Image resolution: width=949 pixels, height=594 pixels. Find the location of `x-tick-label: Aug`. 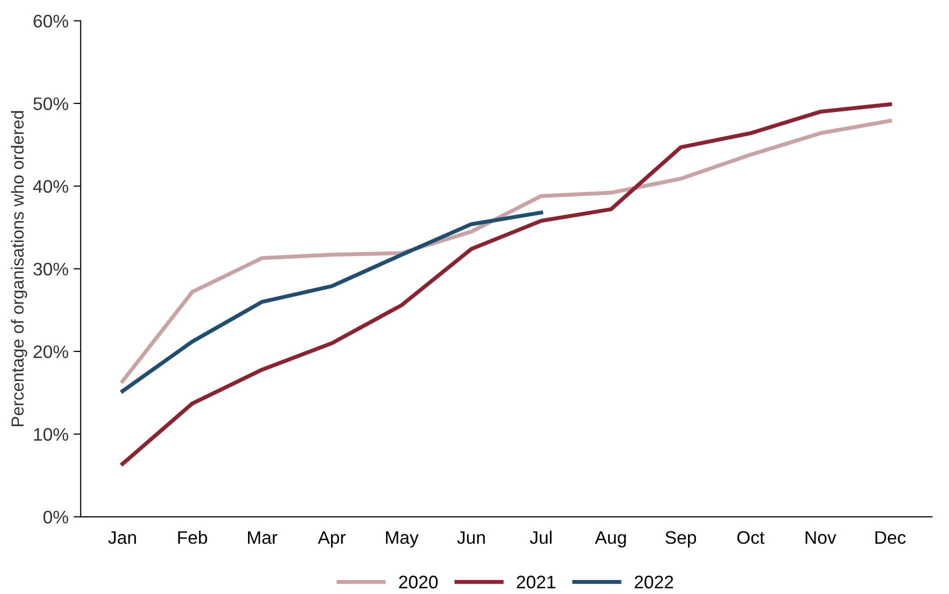

x-tick-label: Aug is located at coordinates (610, 539).